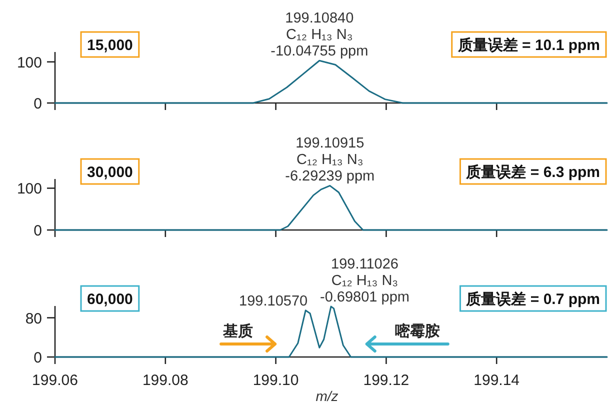  Describe the element at coordinates (417, 331) in the screenshot. I see `annotation: 嘧霉胺` at that location.